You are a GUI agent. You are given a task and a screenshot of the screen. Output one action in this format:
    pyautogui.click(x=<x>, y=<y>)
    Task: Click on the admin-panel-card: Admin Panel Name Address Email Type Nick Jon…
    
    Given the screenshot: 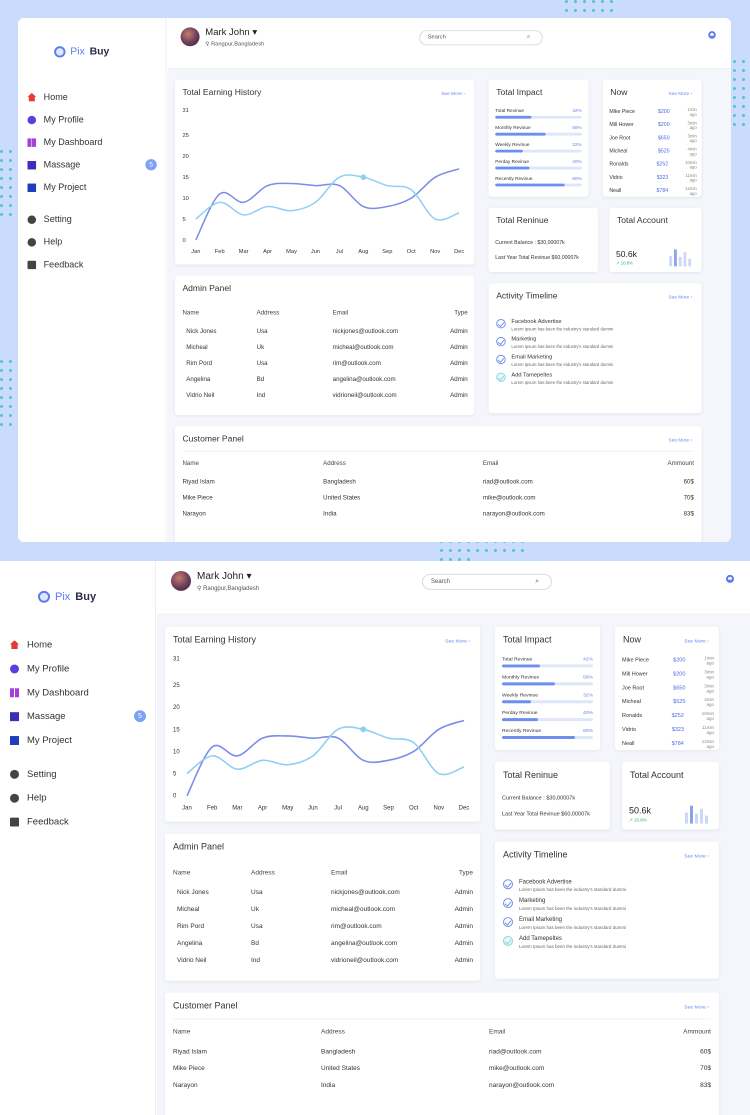 What is the action you would take?
    pyautogui.click(x=324, y=345)
    